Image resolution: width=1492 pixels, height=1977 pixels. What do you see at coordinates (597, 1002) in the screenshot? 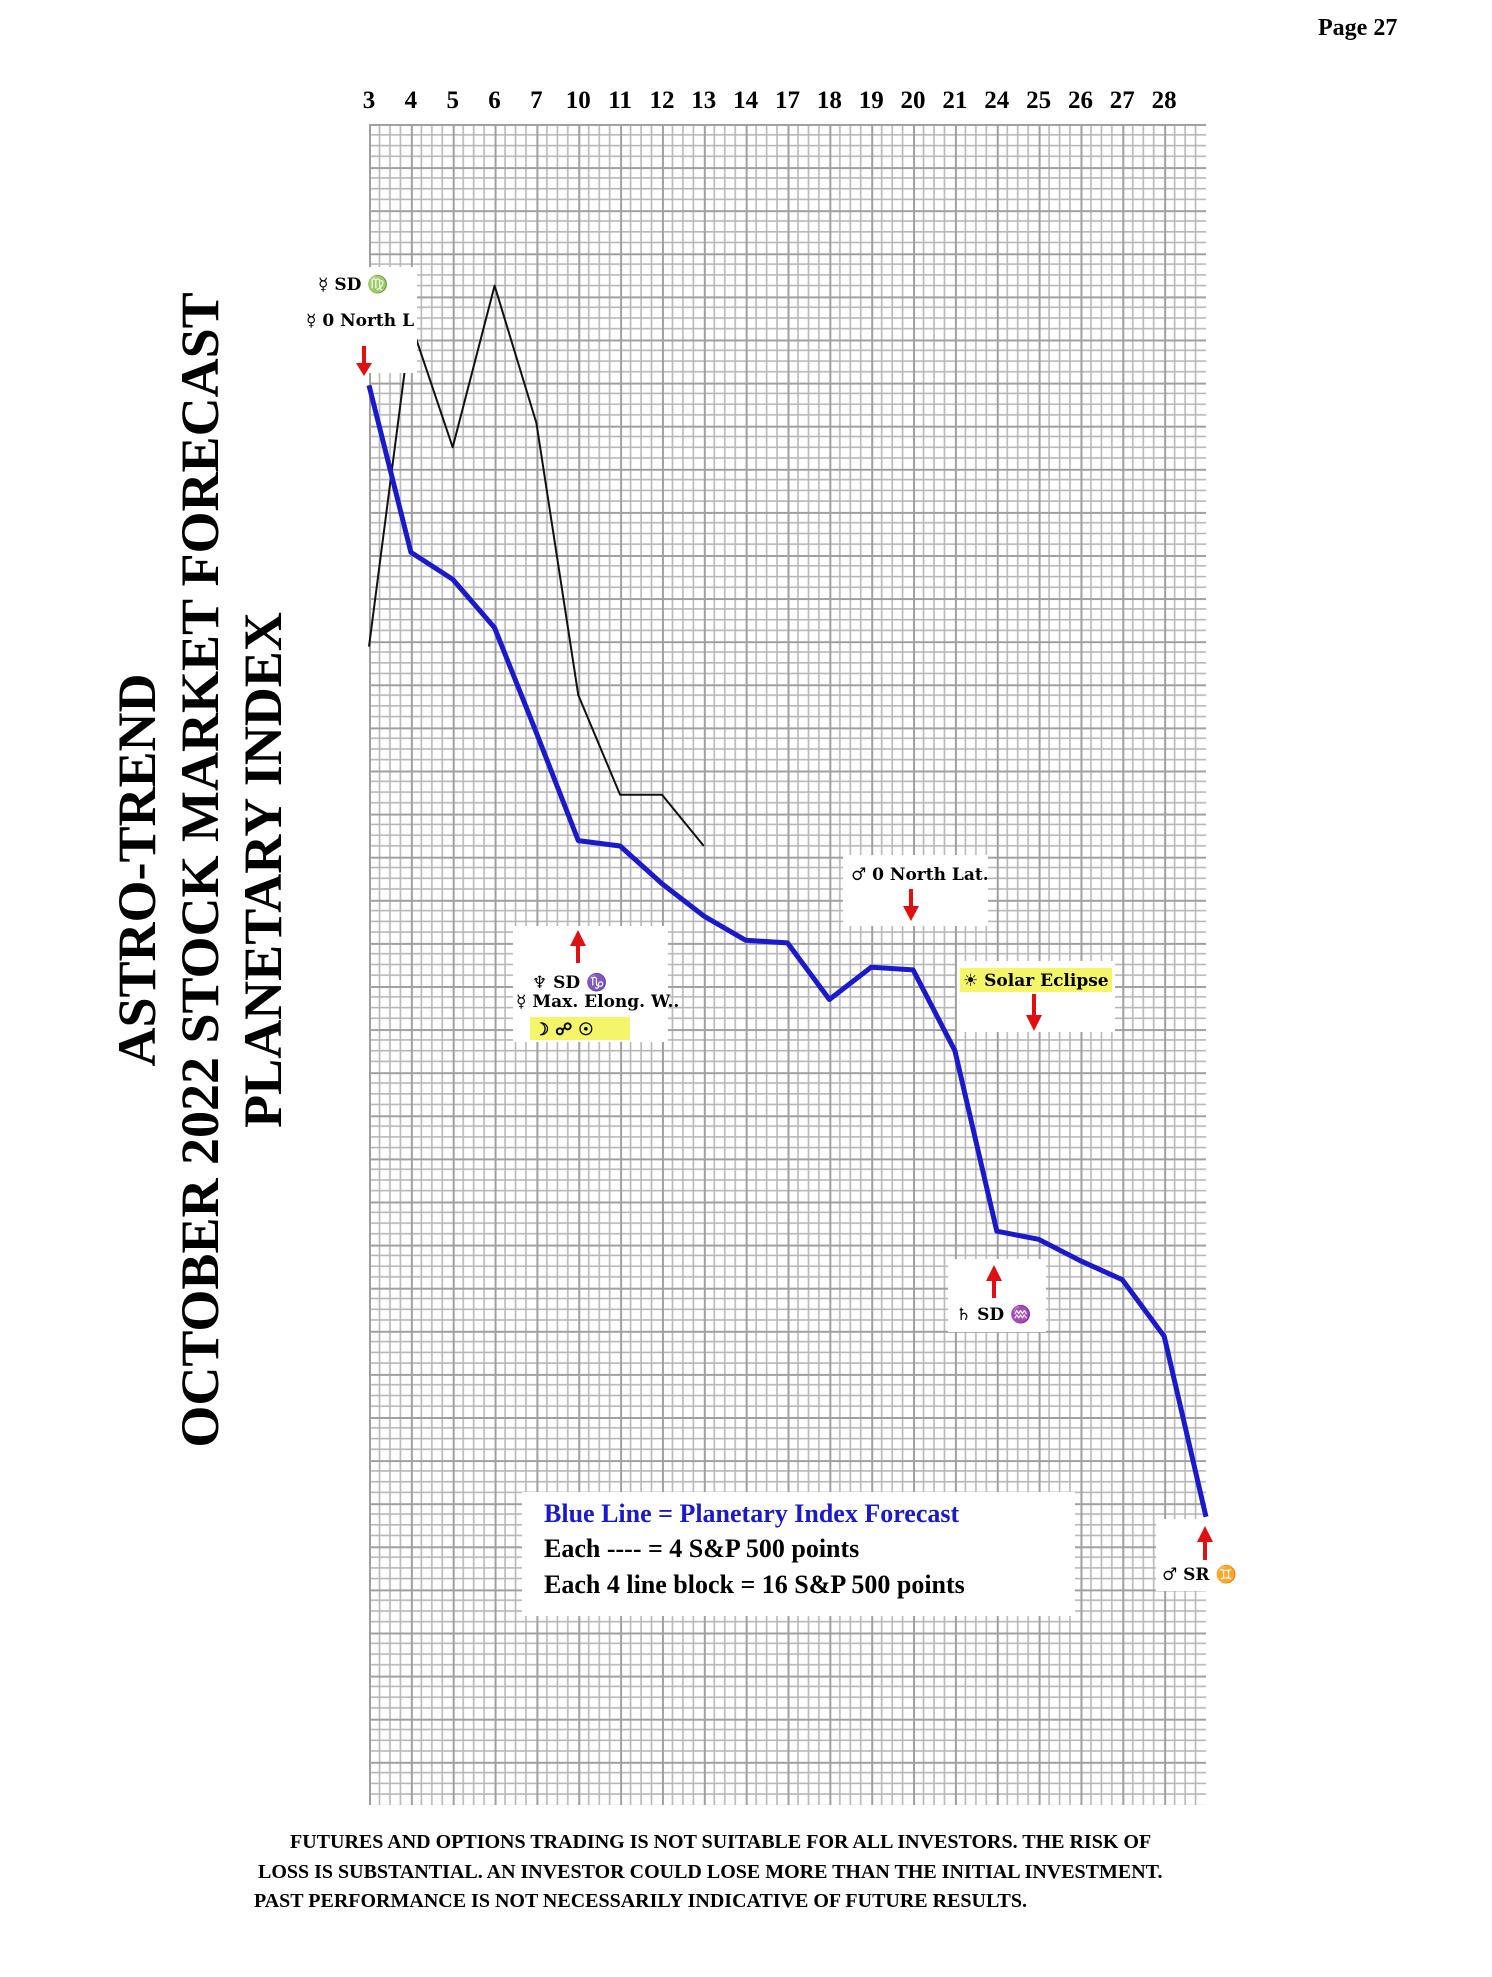
I see `annotation: ☿ Max. Elong. W..` at bounding box center [597, 1002].